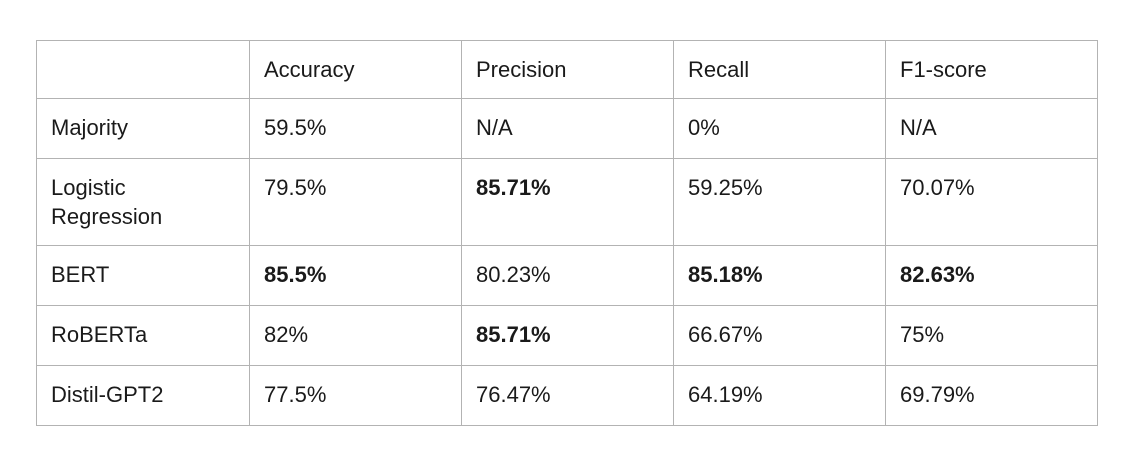  I want to click on cell-majority-precision: N/A, so click(567, 129).